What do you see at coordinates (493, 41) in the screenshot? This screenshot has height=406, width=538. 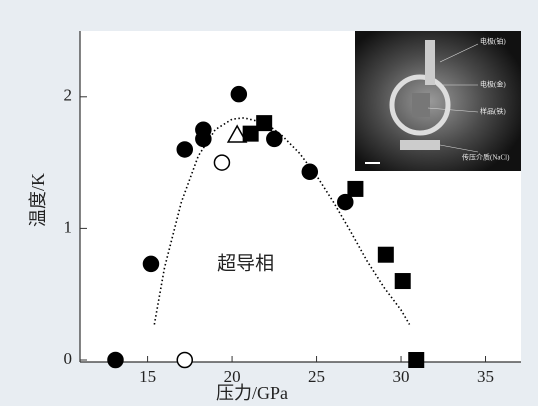 I see `inset-label: 电极(铂)` at bounding box center [493, 41].